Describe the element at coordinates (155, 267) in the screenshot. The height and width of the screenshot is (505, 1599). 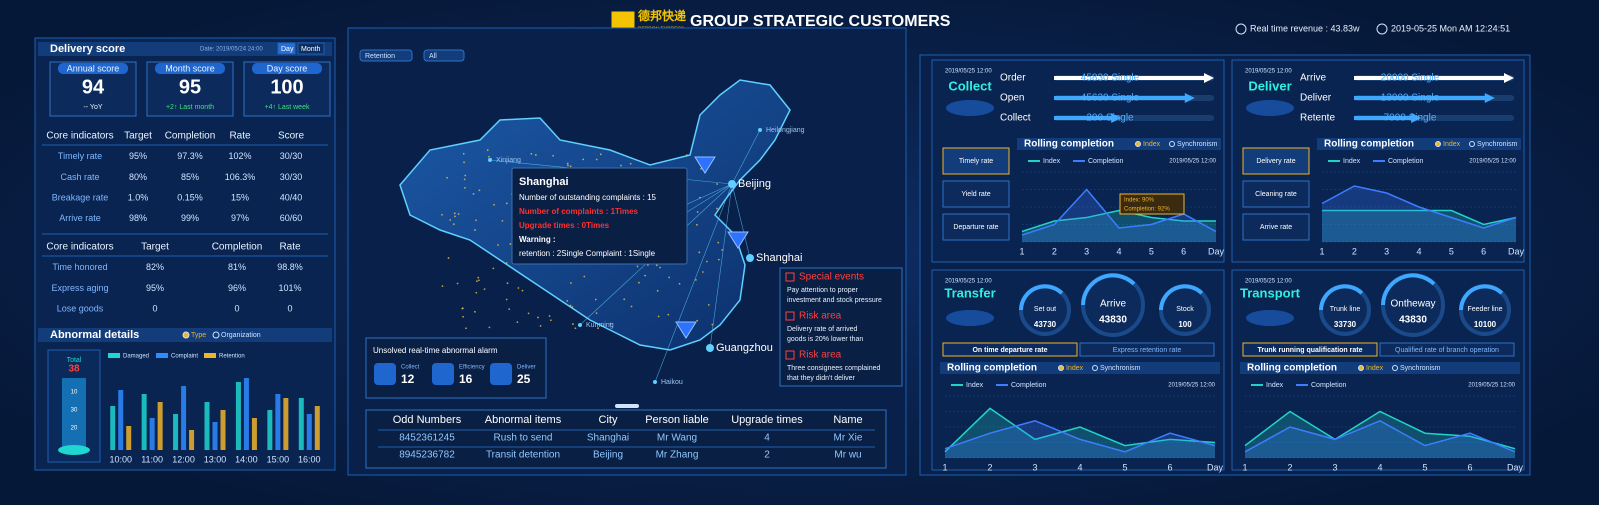
I see `table-cell: 82%` at that location.